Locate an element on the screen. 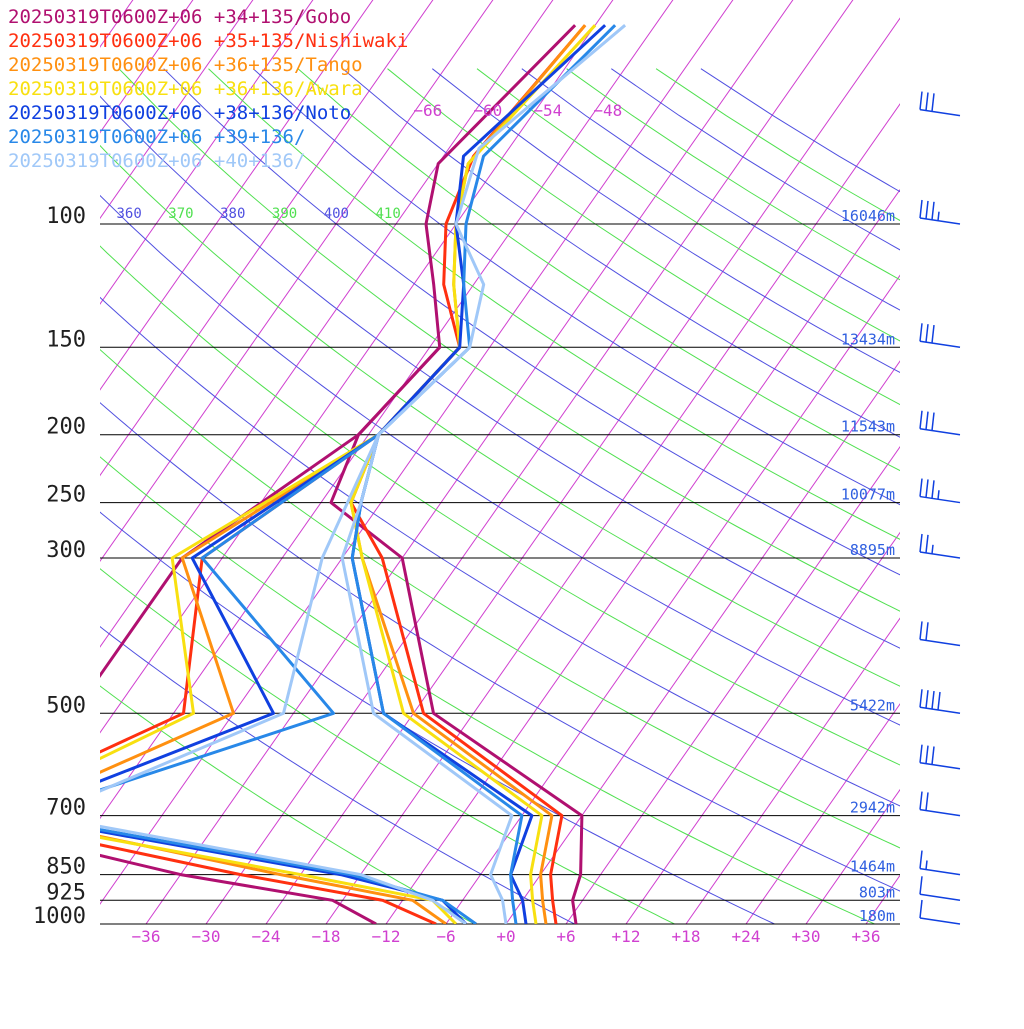 This screenshot has width=1024, height=1029. x-tick-label: −36 is located at coordinates (146, 936).